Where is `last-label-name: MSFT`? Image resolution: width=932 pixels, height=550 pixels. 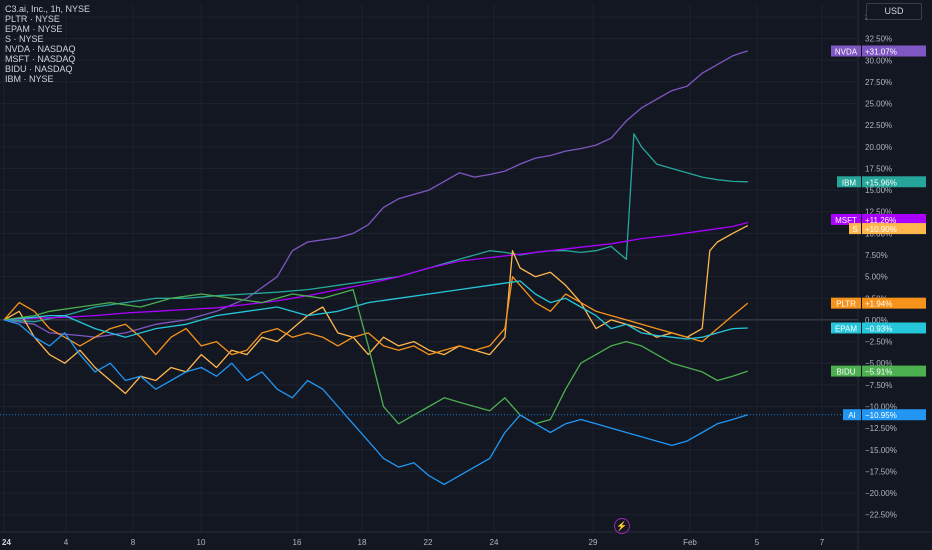 last-label-name: MSFT is located at coordinates (846, 220).